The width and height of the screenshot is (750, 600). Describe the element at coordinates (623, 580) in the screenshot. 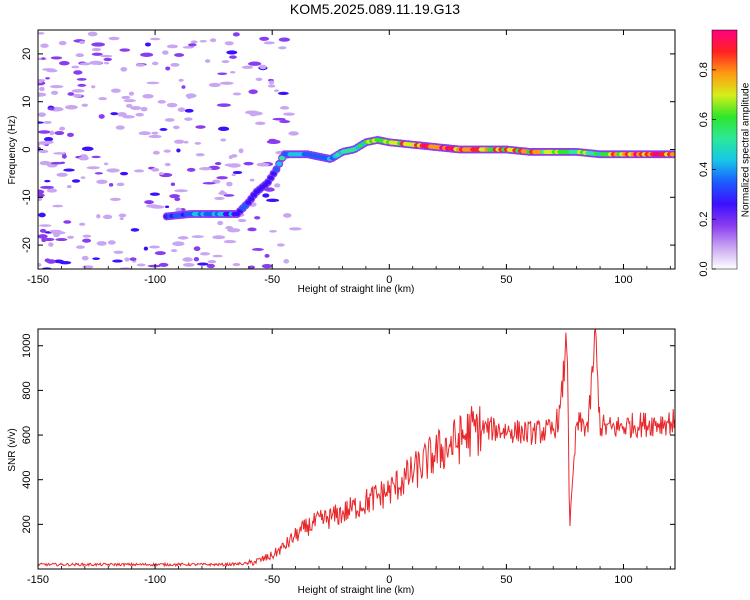

I see `snr-x-tick-label: 100` at that location.